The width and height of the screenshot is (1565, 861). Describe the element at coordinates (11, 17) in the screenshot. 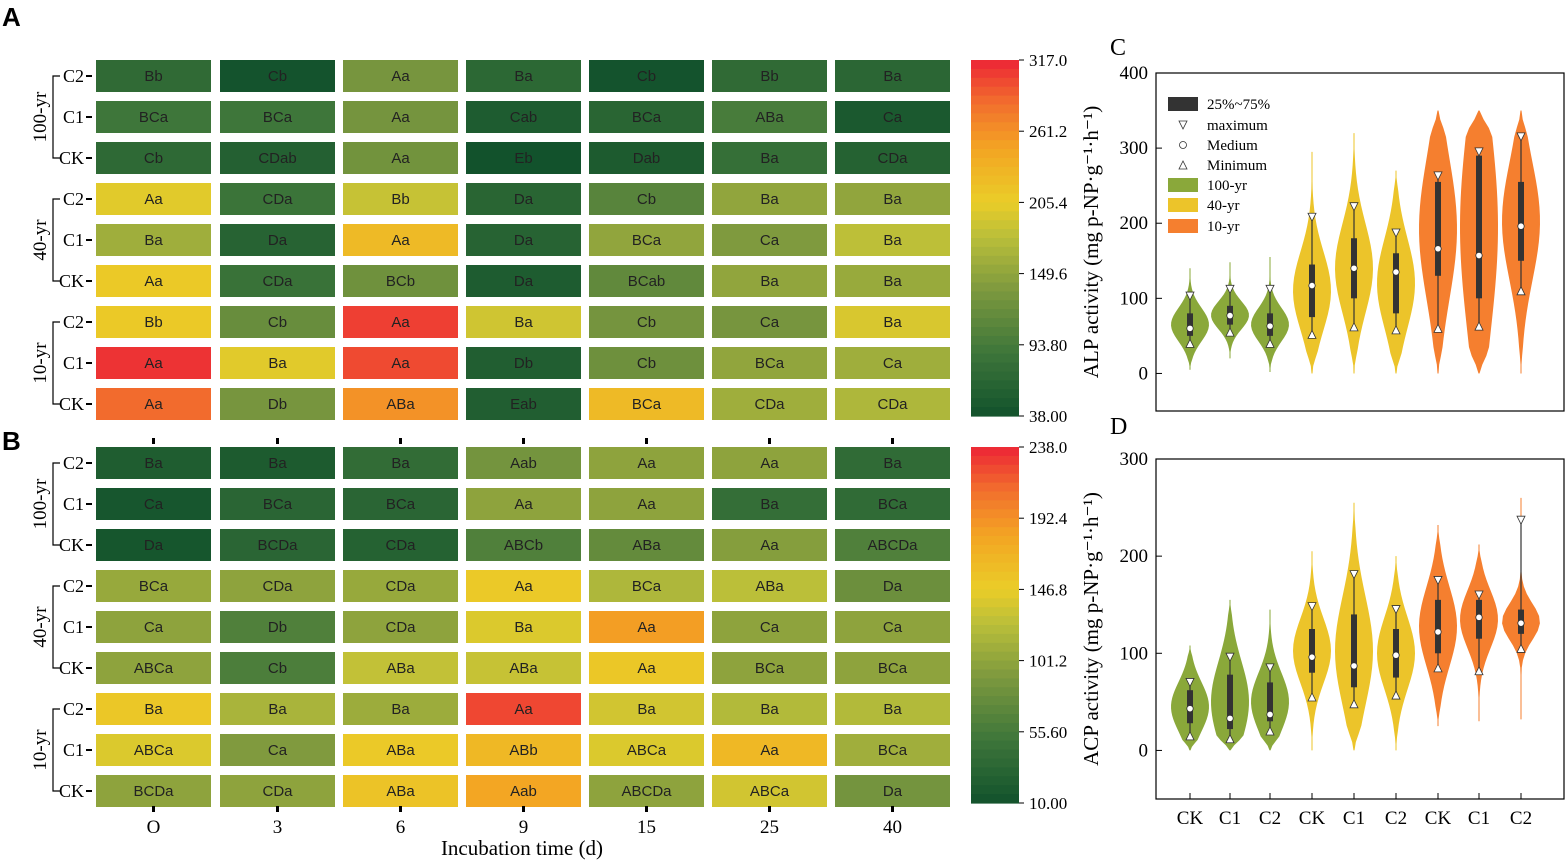

I see `panel-letter-a: A` at that location.